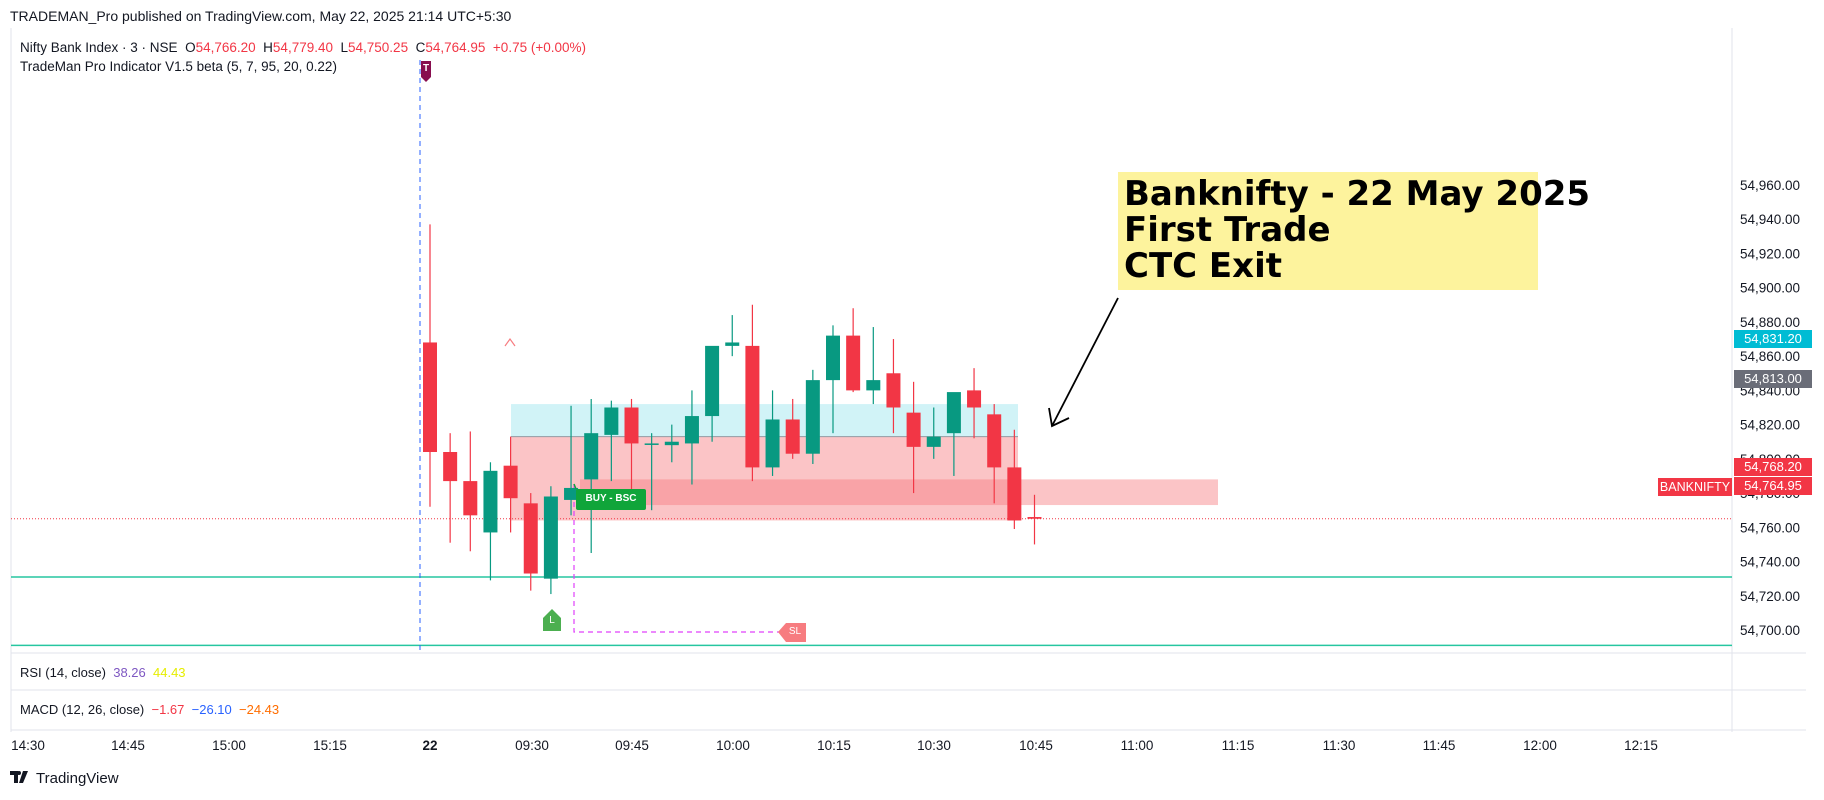  Describe the element at coordinates (539, 47) in the screenshot. I see `change-value: +0.75 (+0.00%)` at that location.